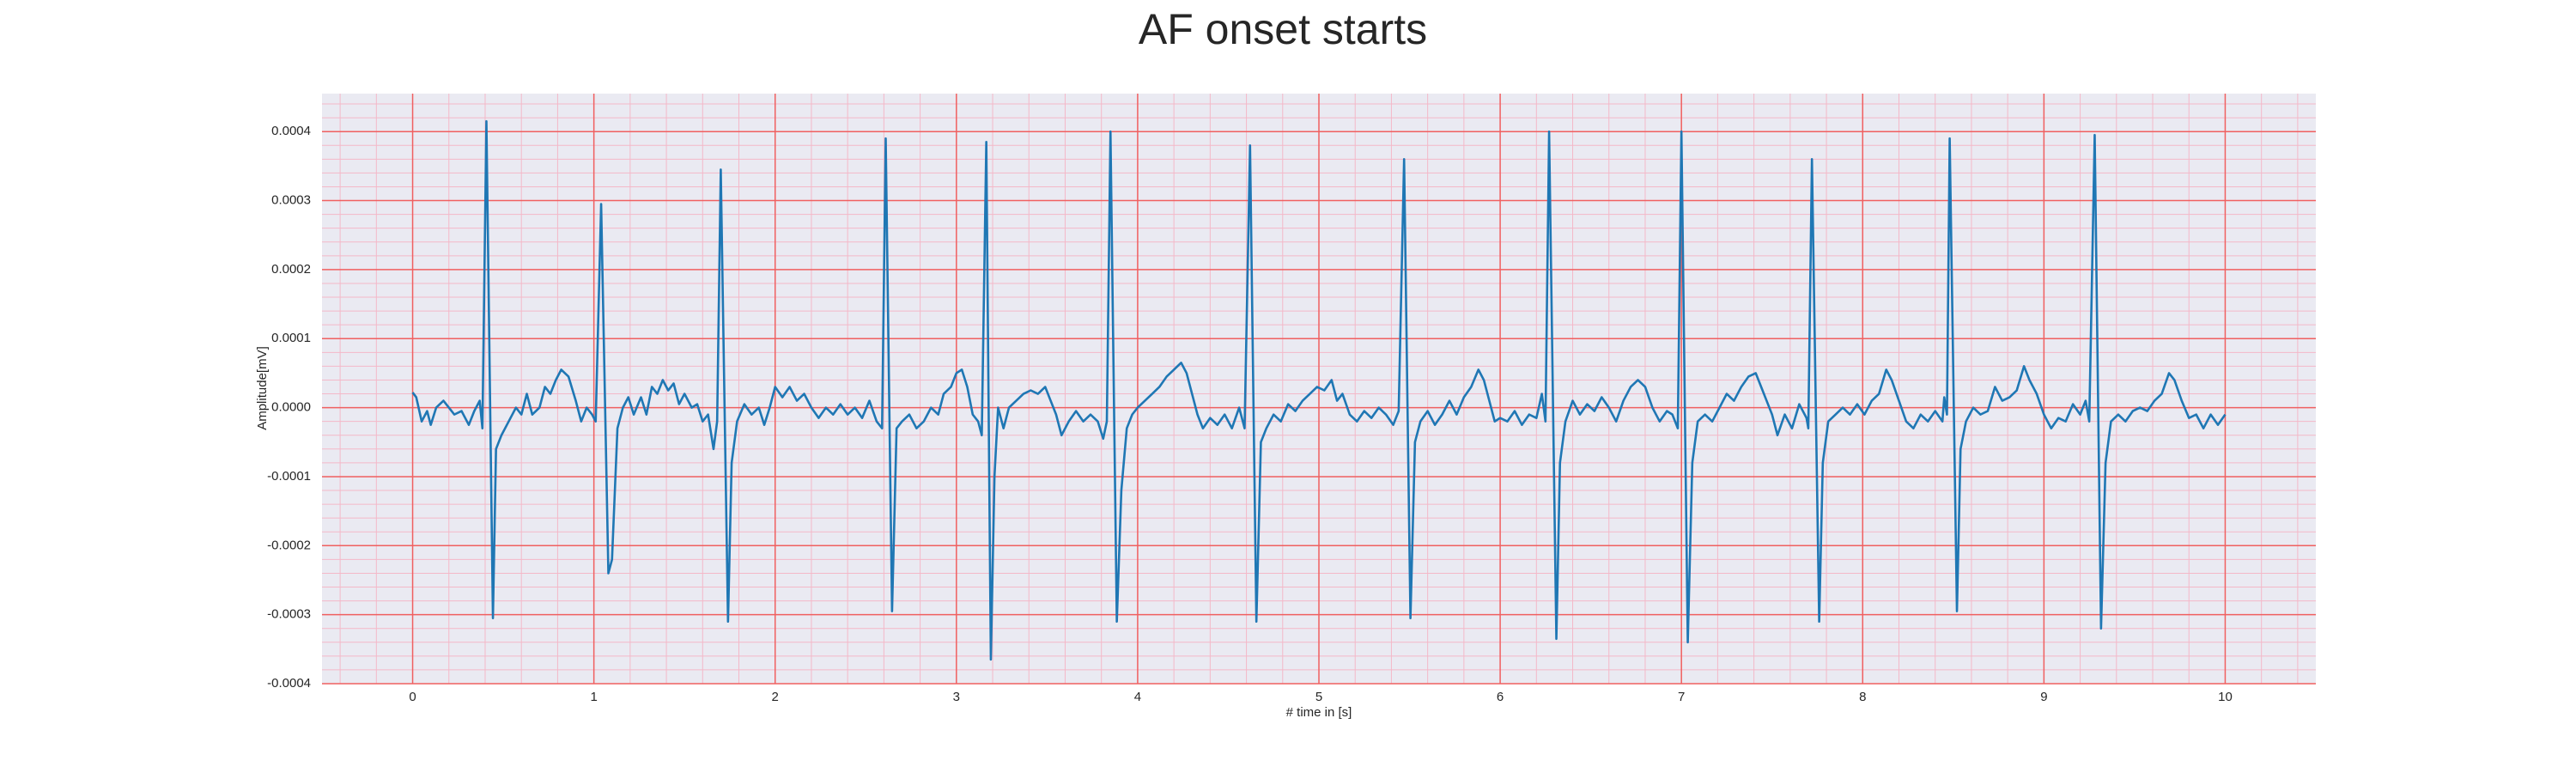  What do you see at coordinates (291, 200) in the screenshot?
I see `y-tick-label: 0.0003` at bounding box center [291, 200].